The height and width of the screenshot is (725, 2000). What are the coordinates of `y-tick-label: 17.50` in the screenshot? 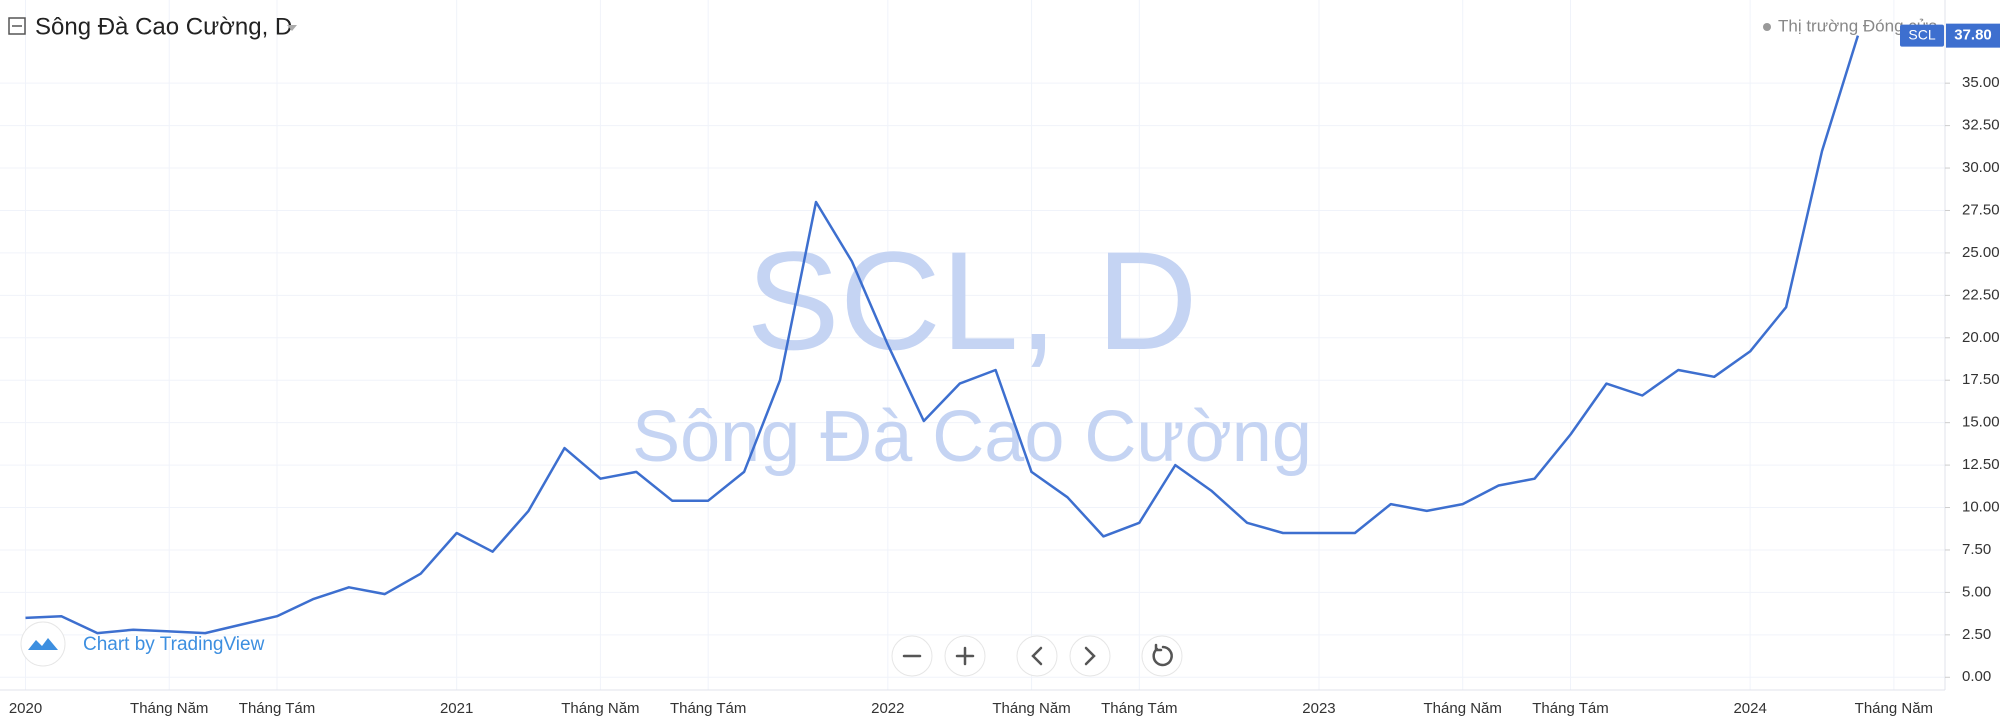 It's located at (1981, 379).